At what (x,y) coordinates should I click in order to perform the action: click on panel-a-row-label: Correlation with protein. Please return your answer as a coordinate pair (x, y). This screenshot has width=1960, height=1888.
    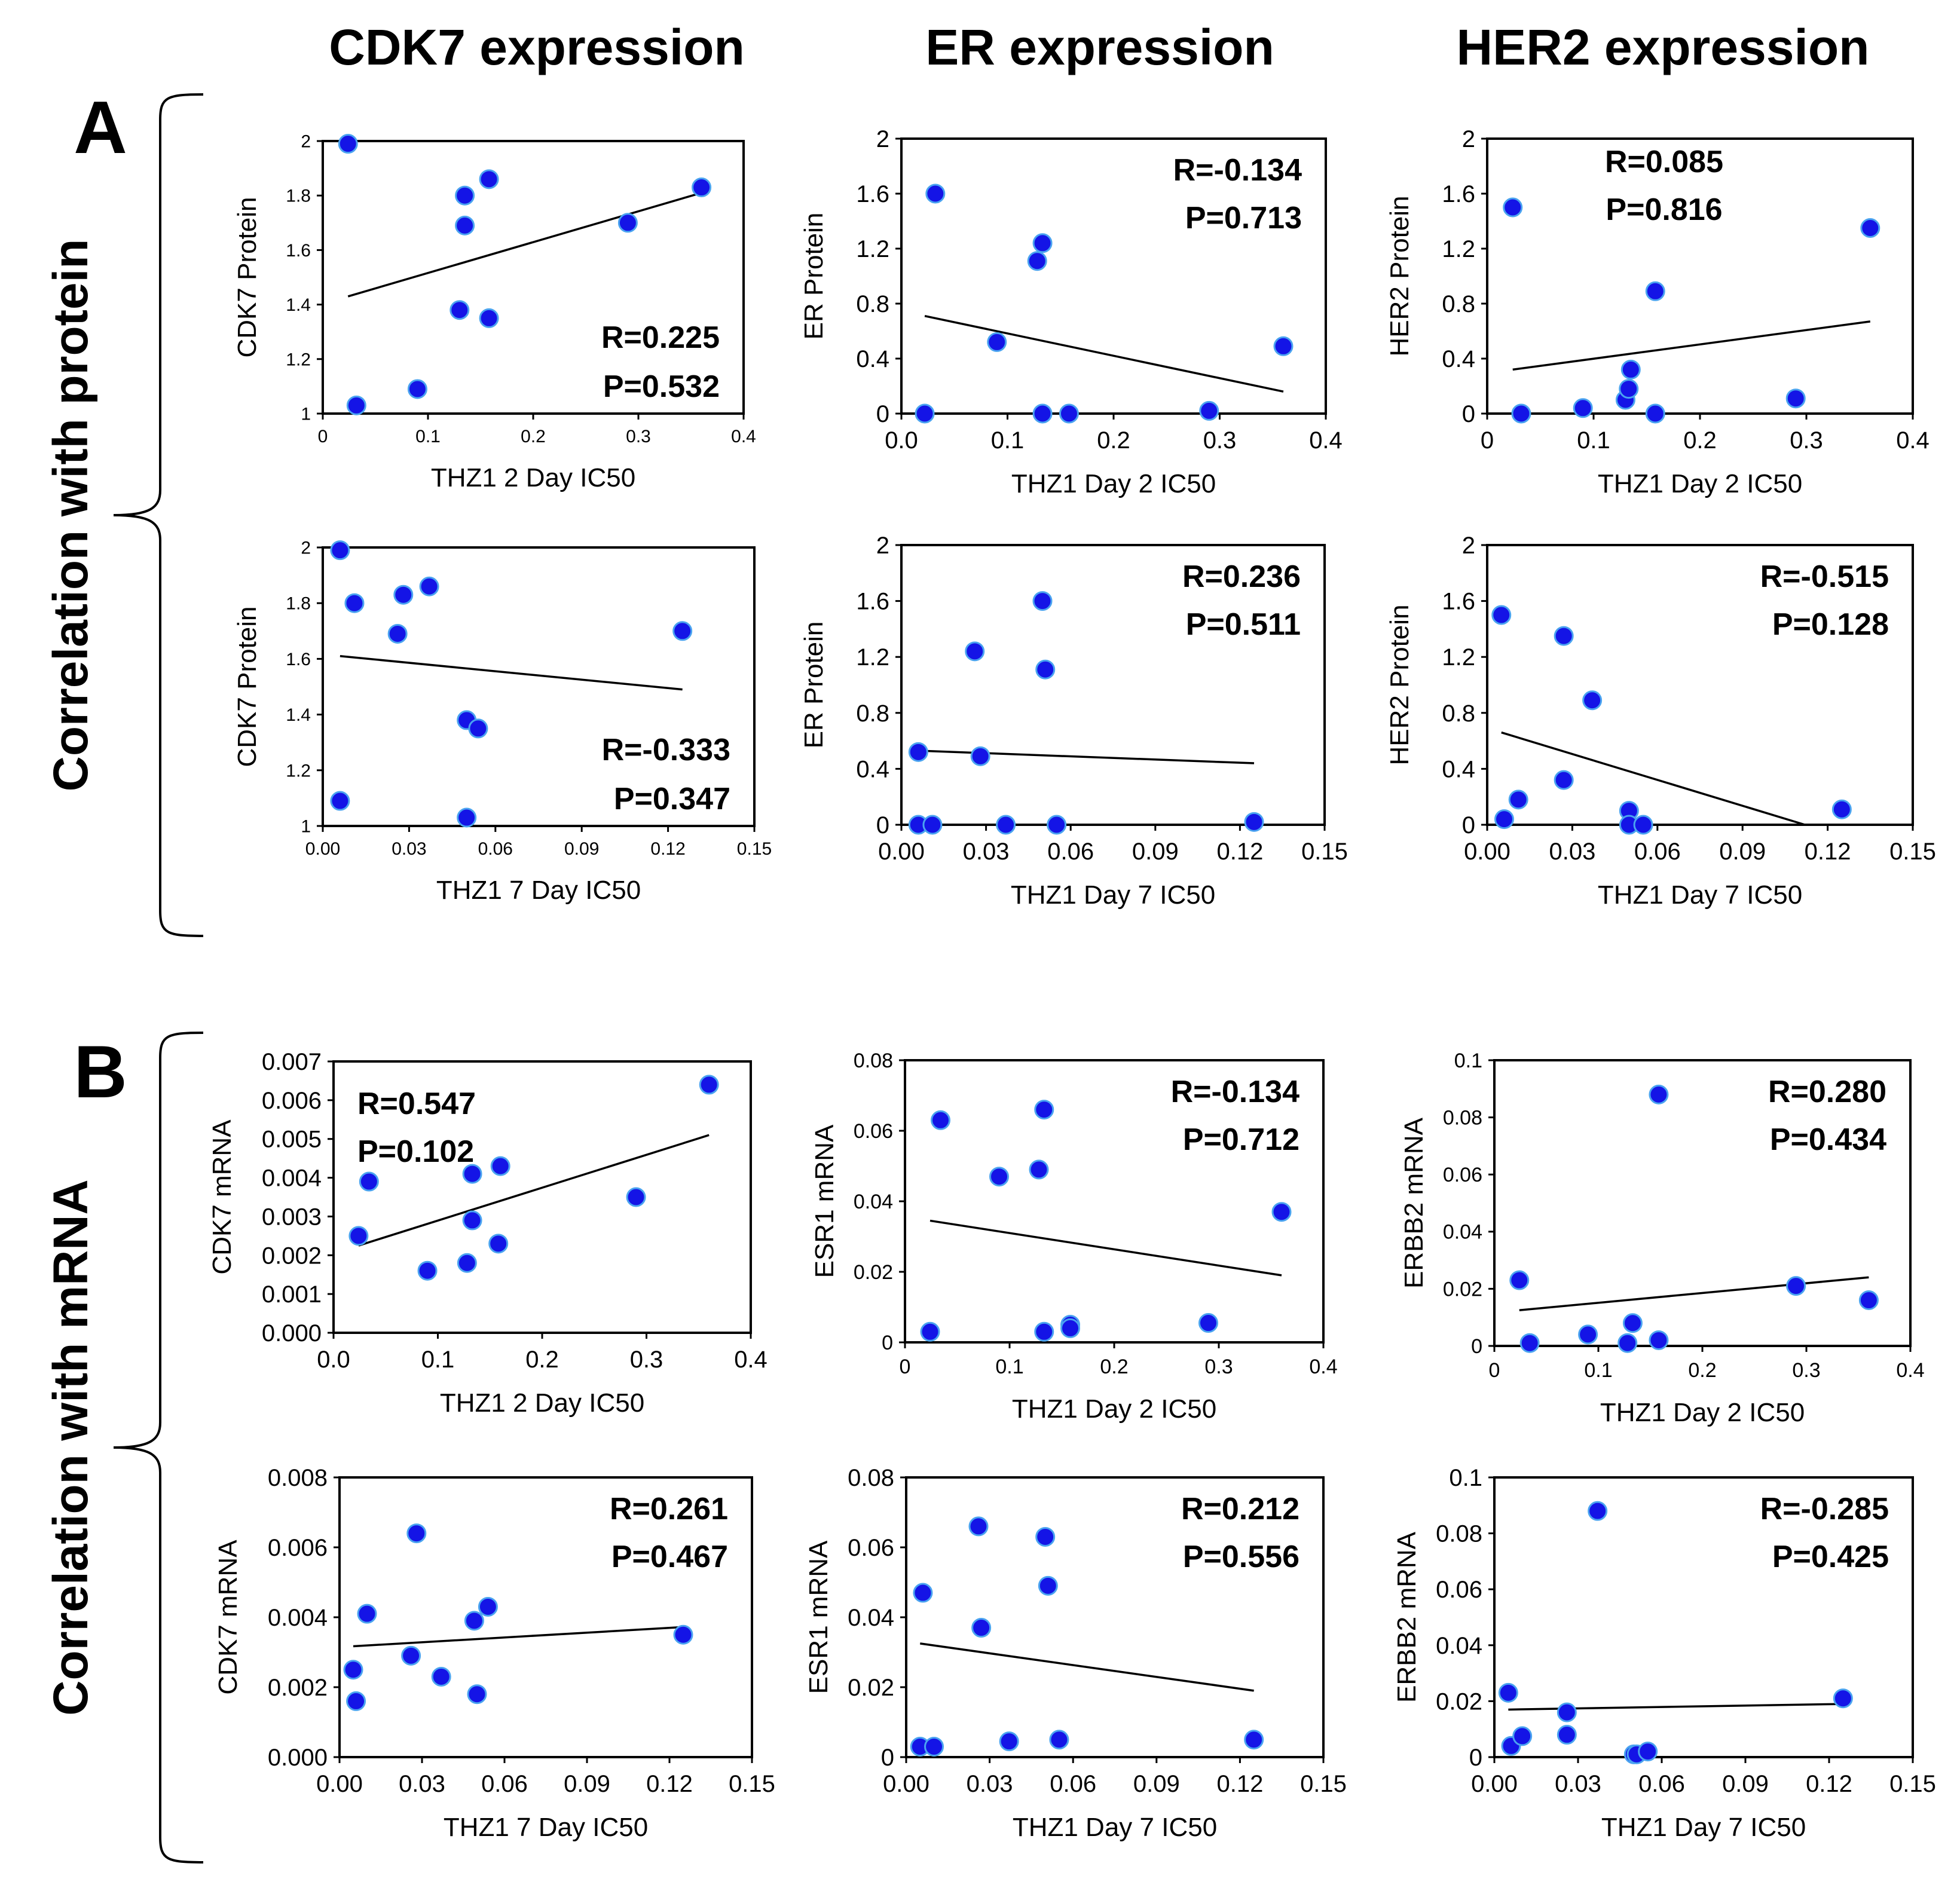
    Looking at the image, I should click on (71, 515).